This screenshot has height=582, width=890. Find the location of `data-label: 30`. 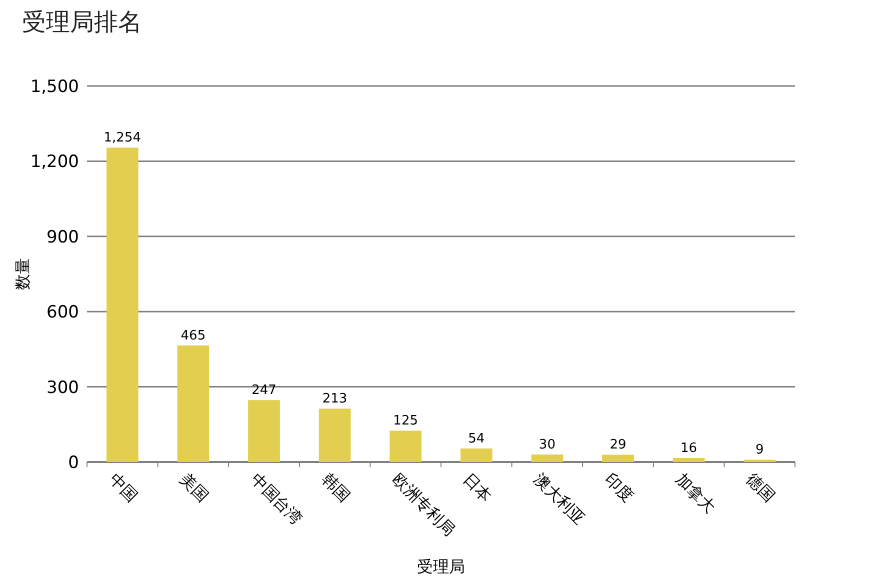

data-label: 30 is located at coordinates (547, 444).